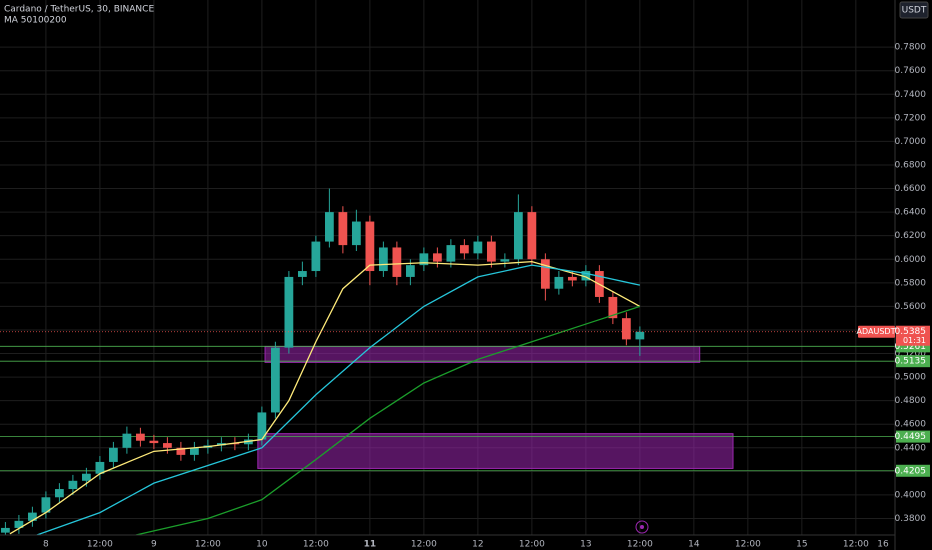  What do you see at coordinates (911, 347) in the screenshot?
I see `level-label: 0.5261` at bounding box center [911, 347].